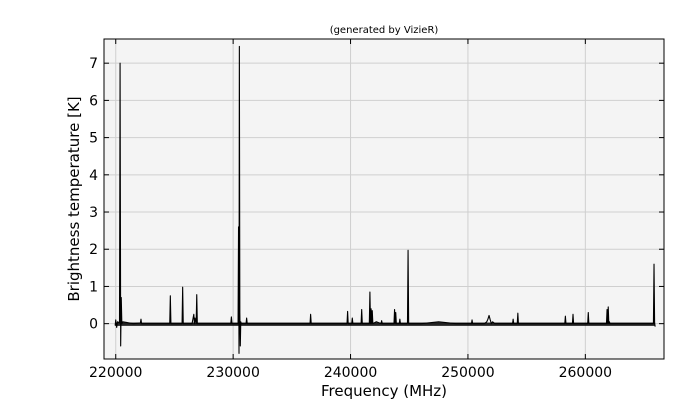 The image size is (700, 400). I want to click on x-tick-label: 250000, so click(467, 373).